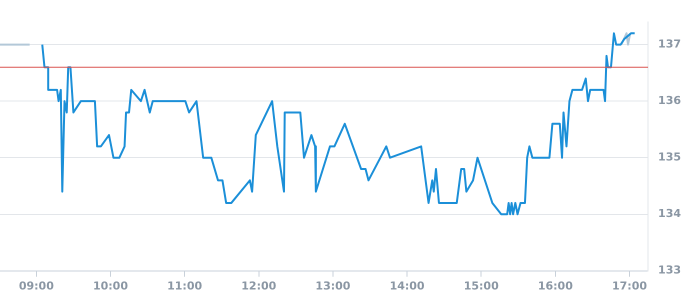 Image resolution: width=695 pixels, height=300 pixels. Describe the element at coordinates (36, 285) in the screenshot. I see `x-tick-label: 09:00` at that location.